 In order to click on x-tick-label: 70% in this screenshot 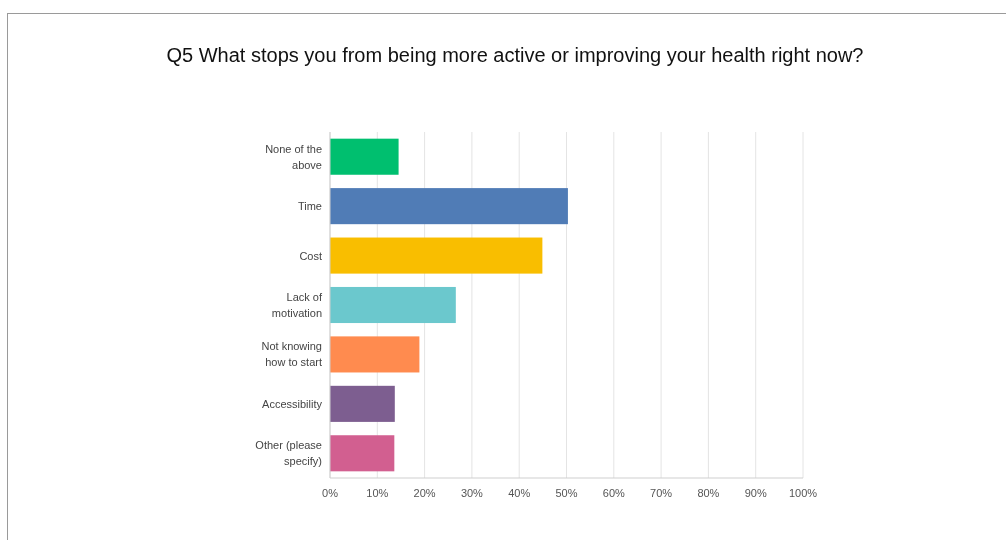, I will do `click(661, 493)`.